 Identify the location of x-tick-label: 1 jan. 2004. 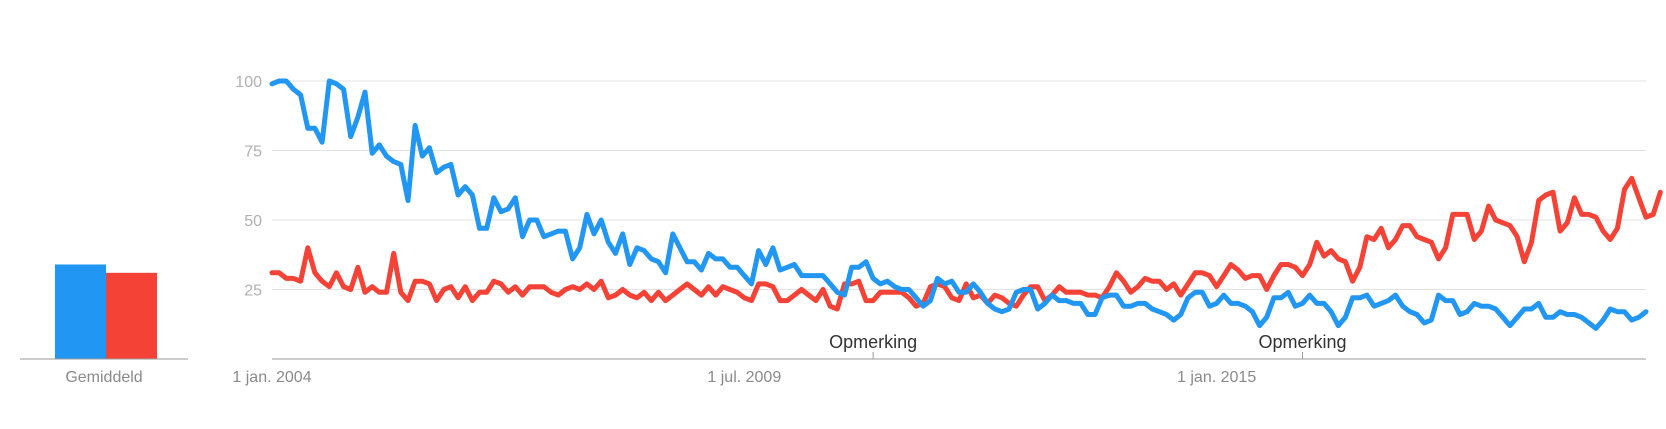
(271, 377).